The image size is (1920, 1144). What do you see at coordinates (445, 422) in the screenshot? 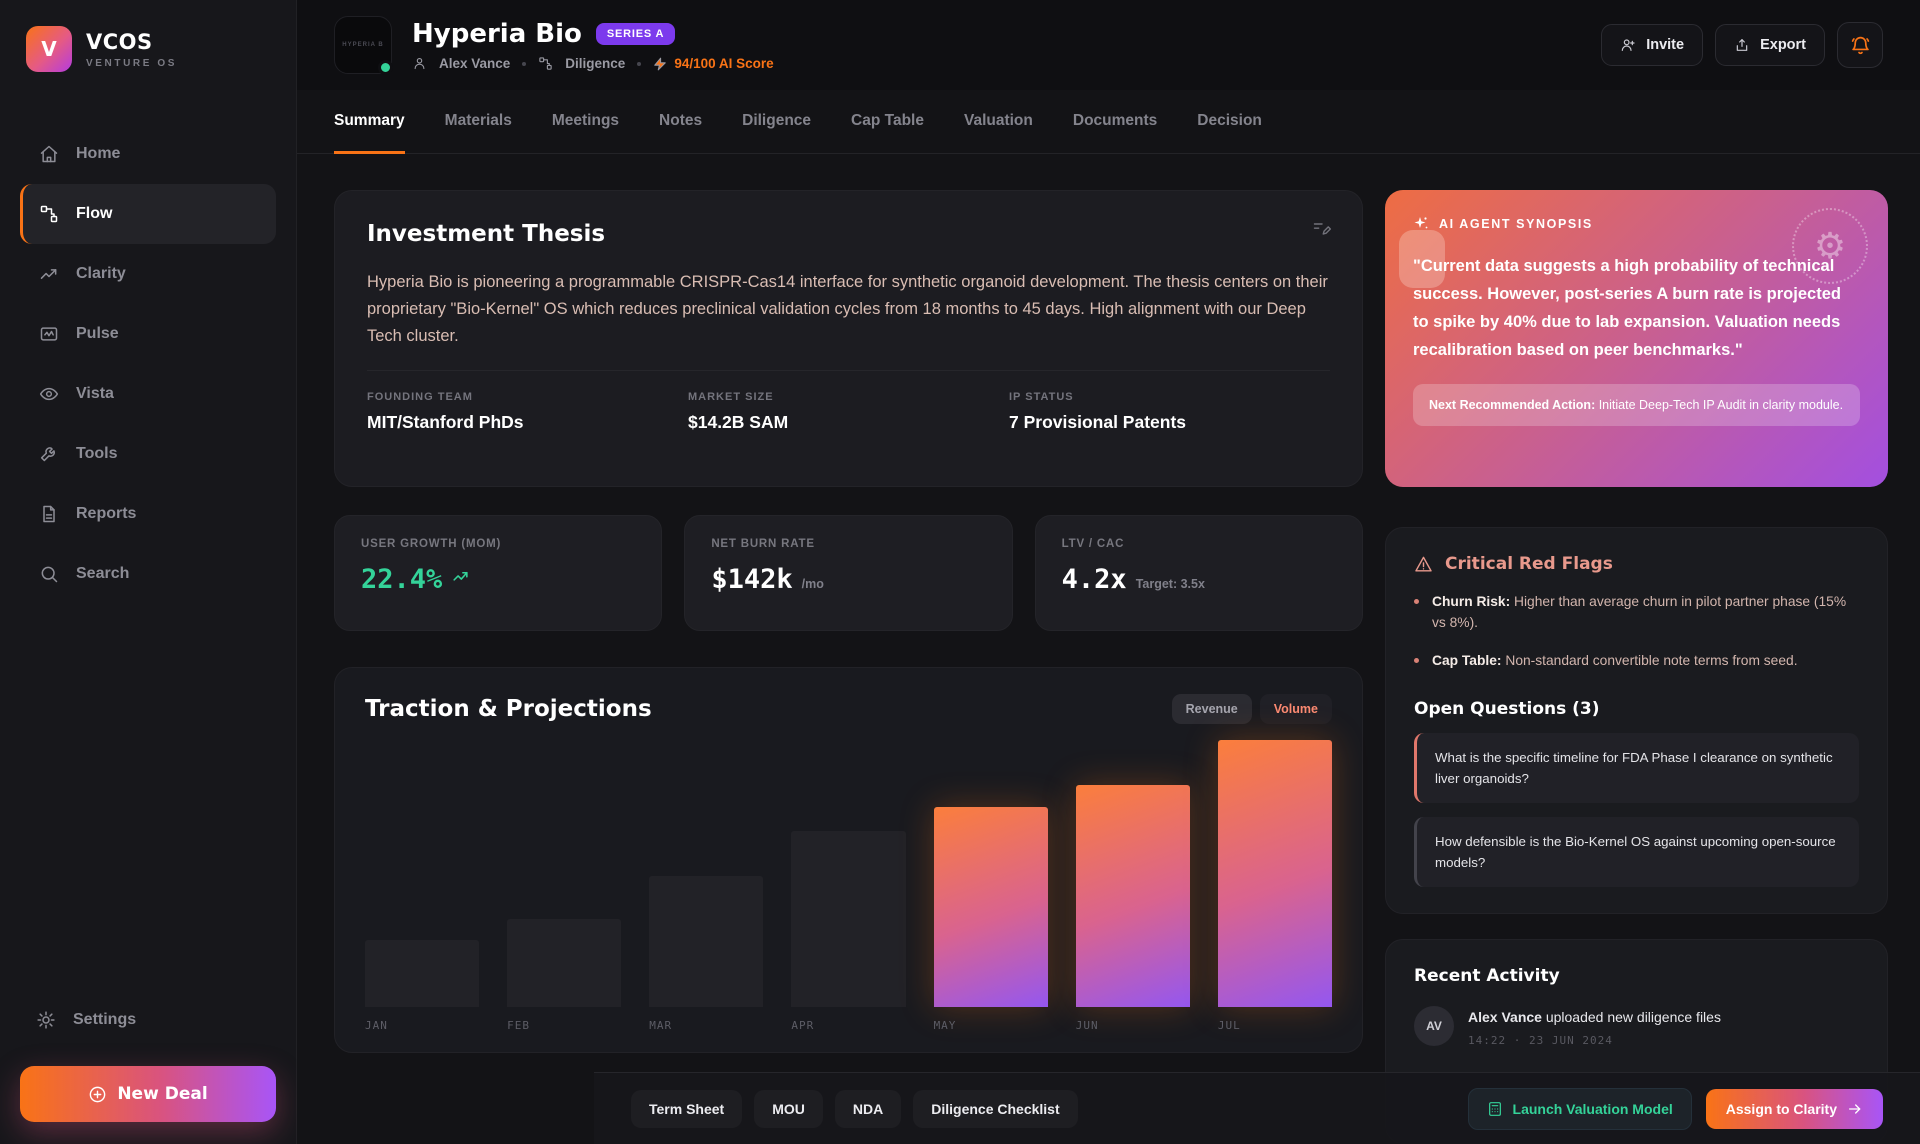
I see `stat-value: MIT/Stanford PhDs` at bounding box center [445, 422].